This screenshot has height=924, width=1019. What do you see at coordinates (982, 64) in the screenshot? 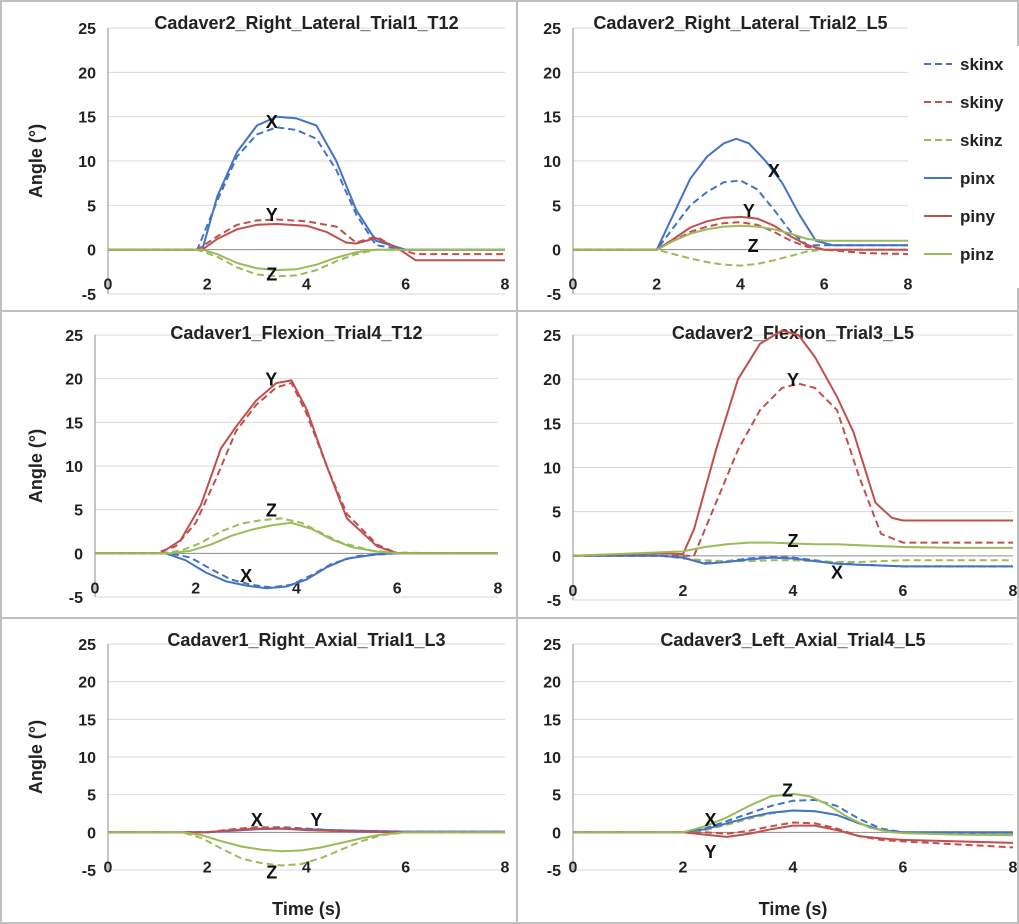
I see `legend-label-skinx: skinx` at bounding box center [982, 64].